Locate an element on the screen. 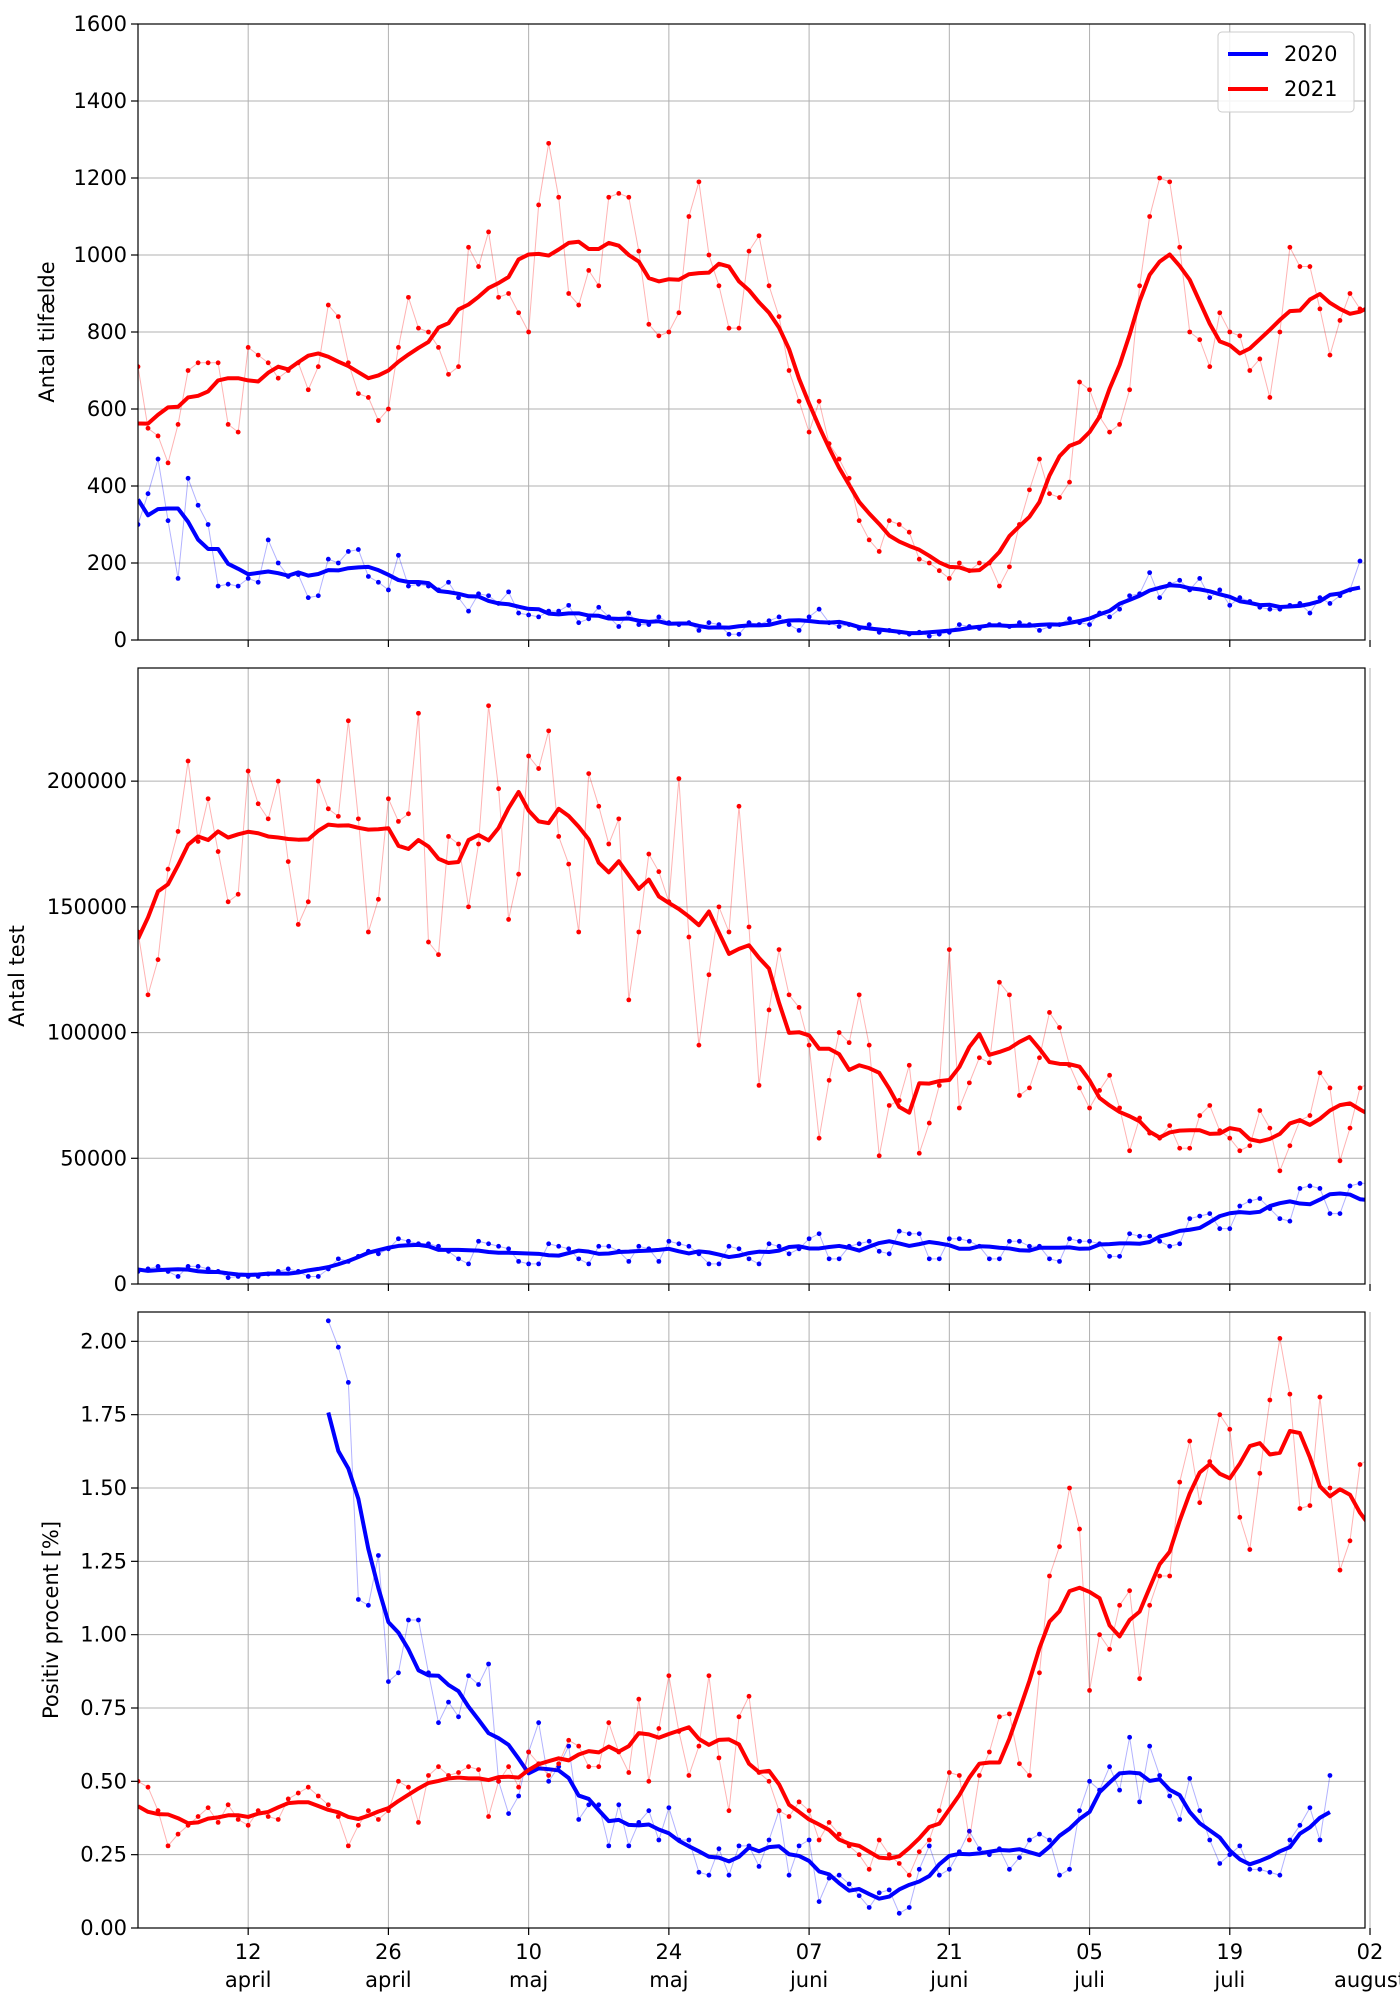 The width and height of the screenshot is (1400, 2000). y-tick-label: 0 is located at coordinates (120, 640).